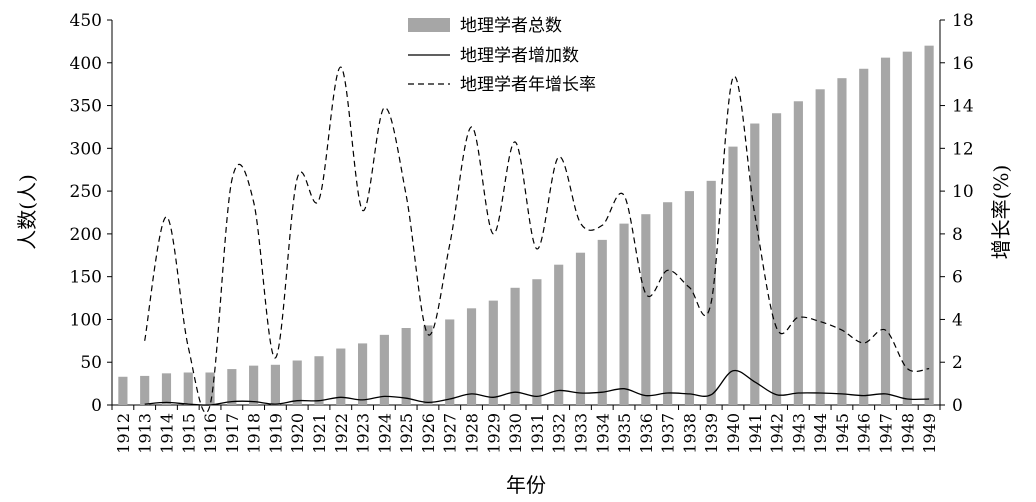 The height and width of the screenshot is (502, 1036). I want to click on y-tick-label: 150, so click(86, 278).